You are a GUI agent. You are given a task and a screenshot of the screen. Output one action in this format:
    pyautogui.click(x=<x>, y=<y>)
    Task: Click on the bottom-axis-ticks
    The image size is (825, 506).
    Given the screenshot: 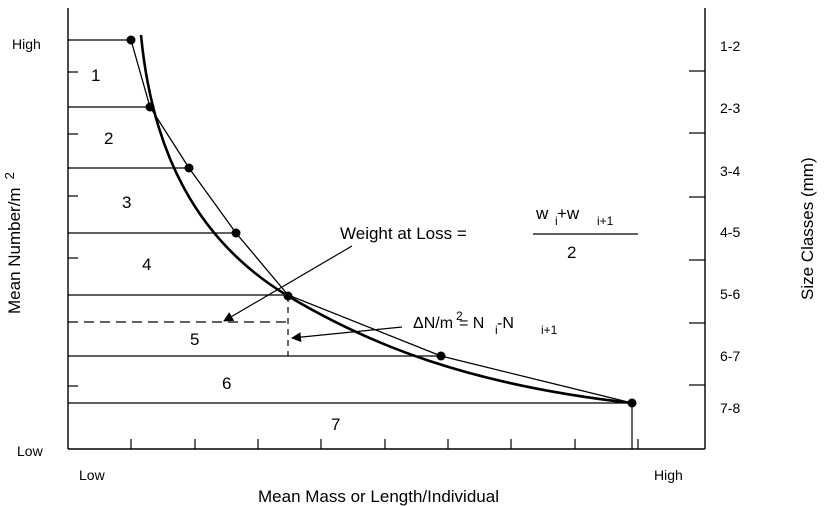 What is the action you would take?
    pyautogui.click(x=384, y=444)
    